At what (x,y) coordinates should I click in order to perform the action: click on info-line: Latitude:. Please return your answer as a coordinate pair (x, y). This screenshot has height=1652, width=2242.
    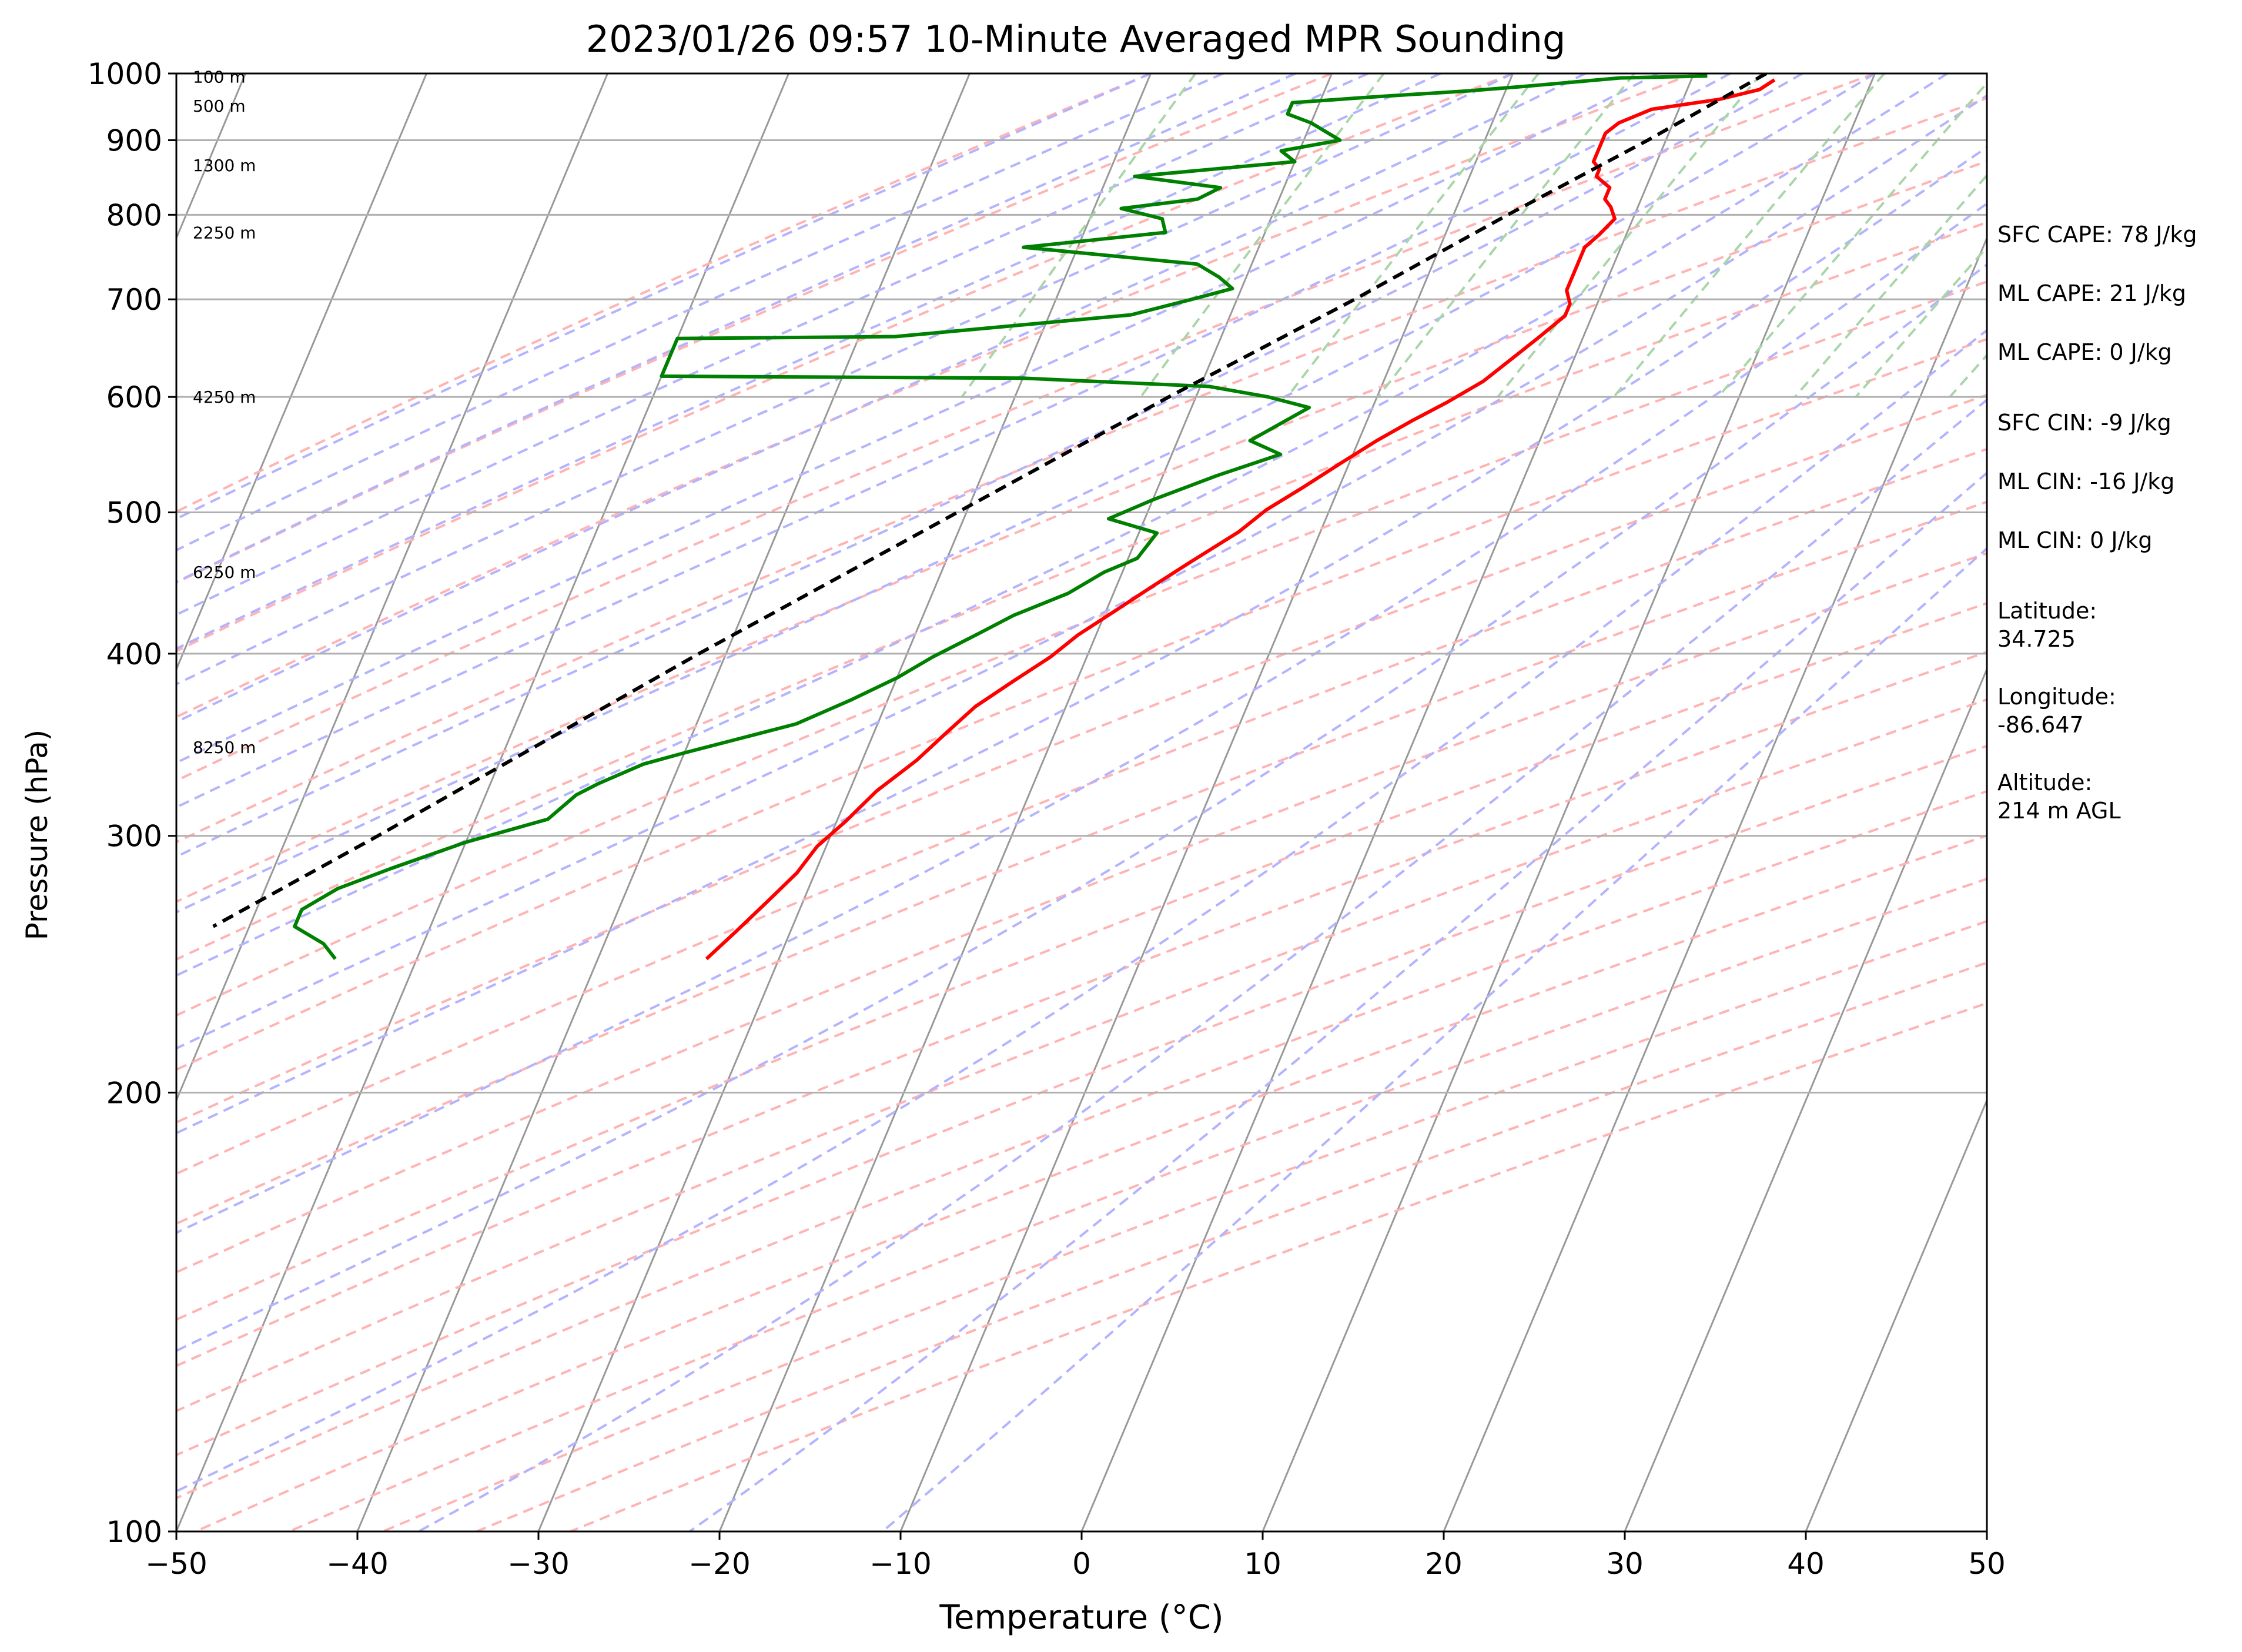
    Looking at the image, I should click on (2047, 611).